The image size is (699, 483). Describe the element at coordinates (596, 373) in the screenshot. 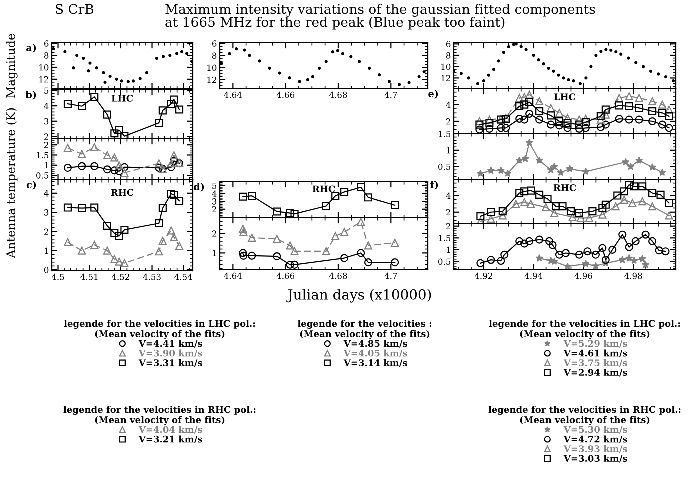

I see `legend-label: V=2.94 km/s` at that location.